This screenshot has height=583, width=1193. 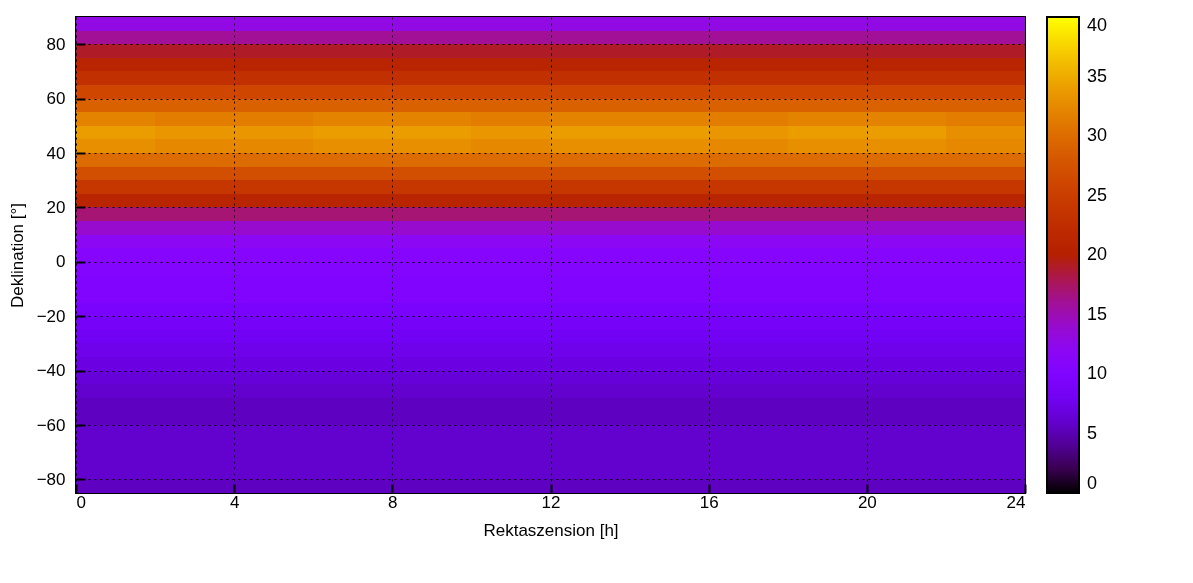 I want to click on color-bar-label: 25, so click(x=1097, y=194).